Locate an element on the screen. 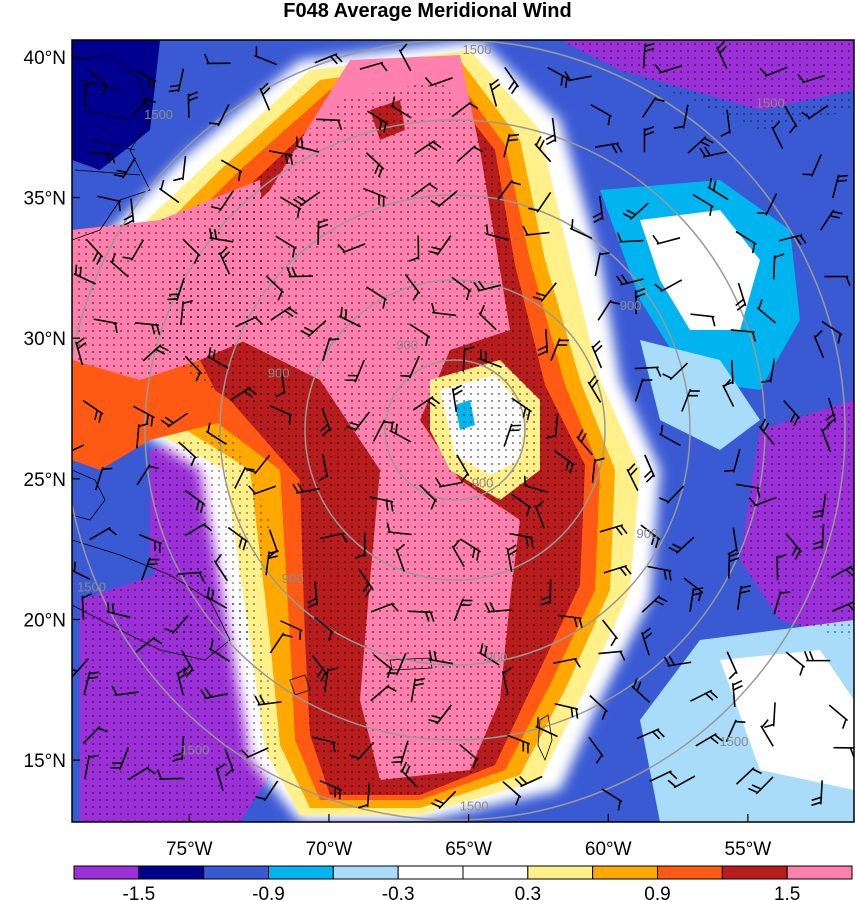 This screenshot has height=900, width=855. colorbar-tick-label: 1.5 is located at coordinates (787, 892).